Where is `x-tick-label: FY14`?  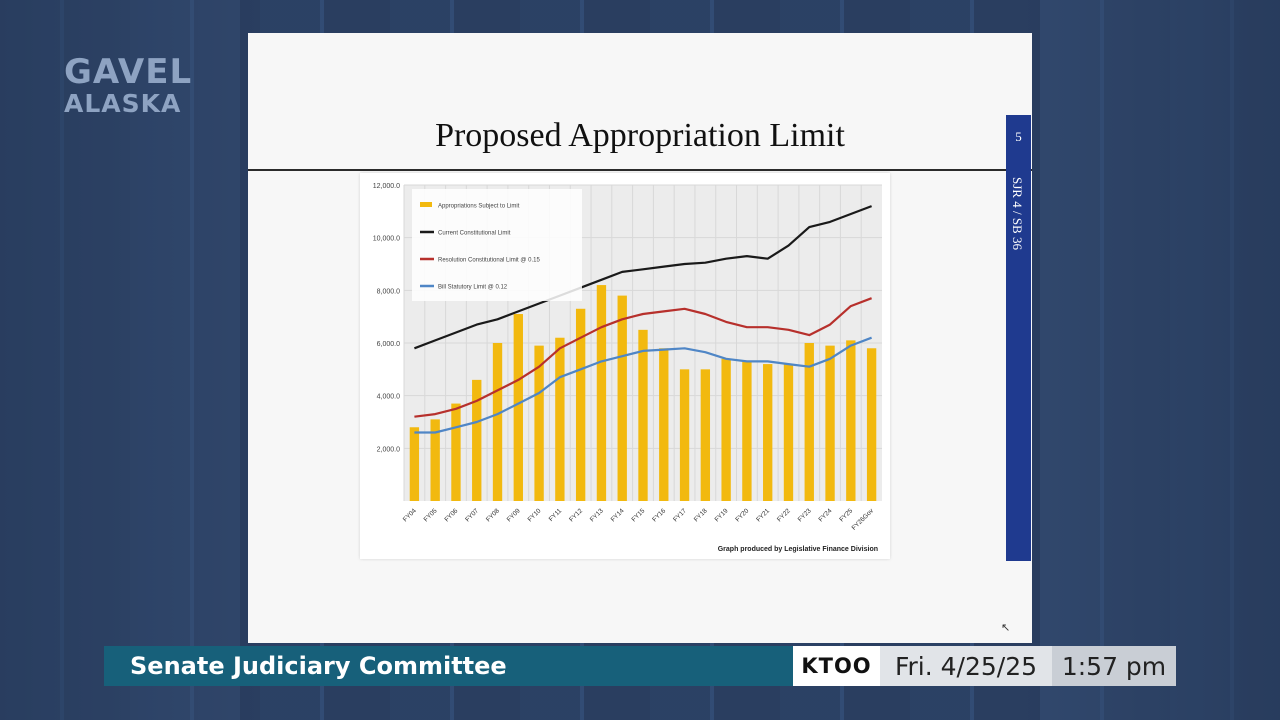 x-tick-label: FY14 is located at coordinates (618, 515).